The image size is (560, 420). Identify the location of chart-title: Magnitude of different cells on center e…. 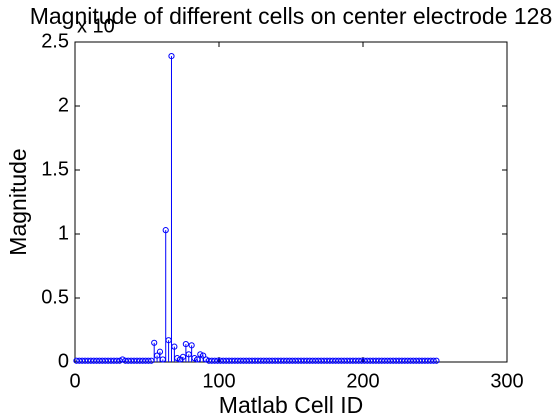
(291, 16).